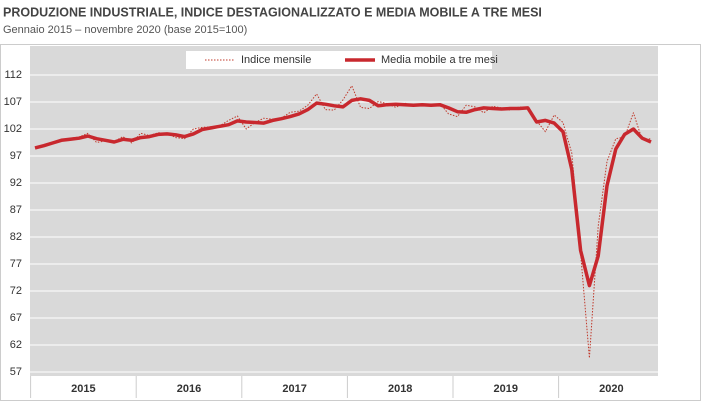  Describe the element at coordinates (400, 389) in the screenshot. I see `x-tick-label: 2018` at that location.